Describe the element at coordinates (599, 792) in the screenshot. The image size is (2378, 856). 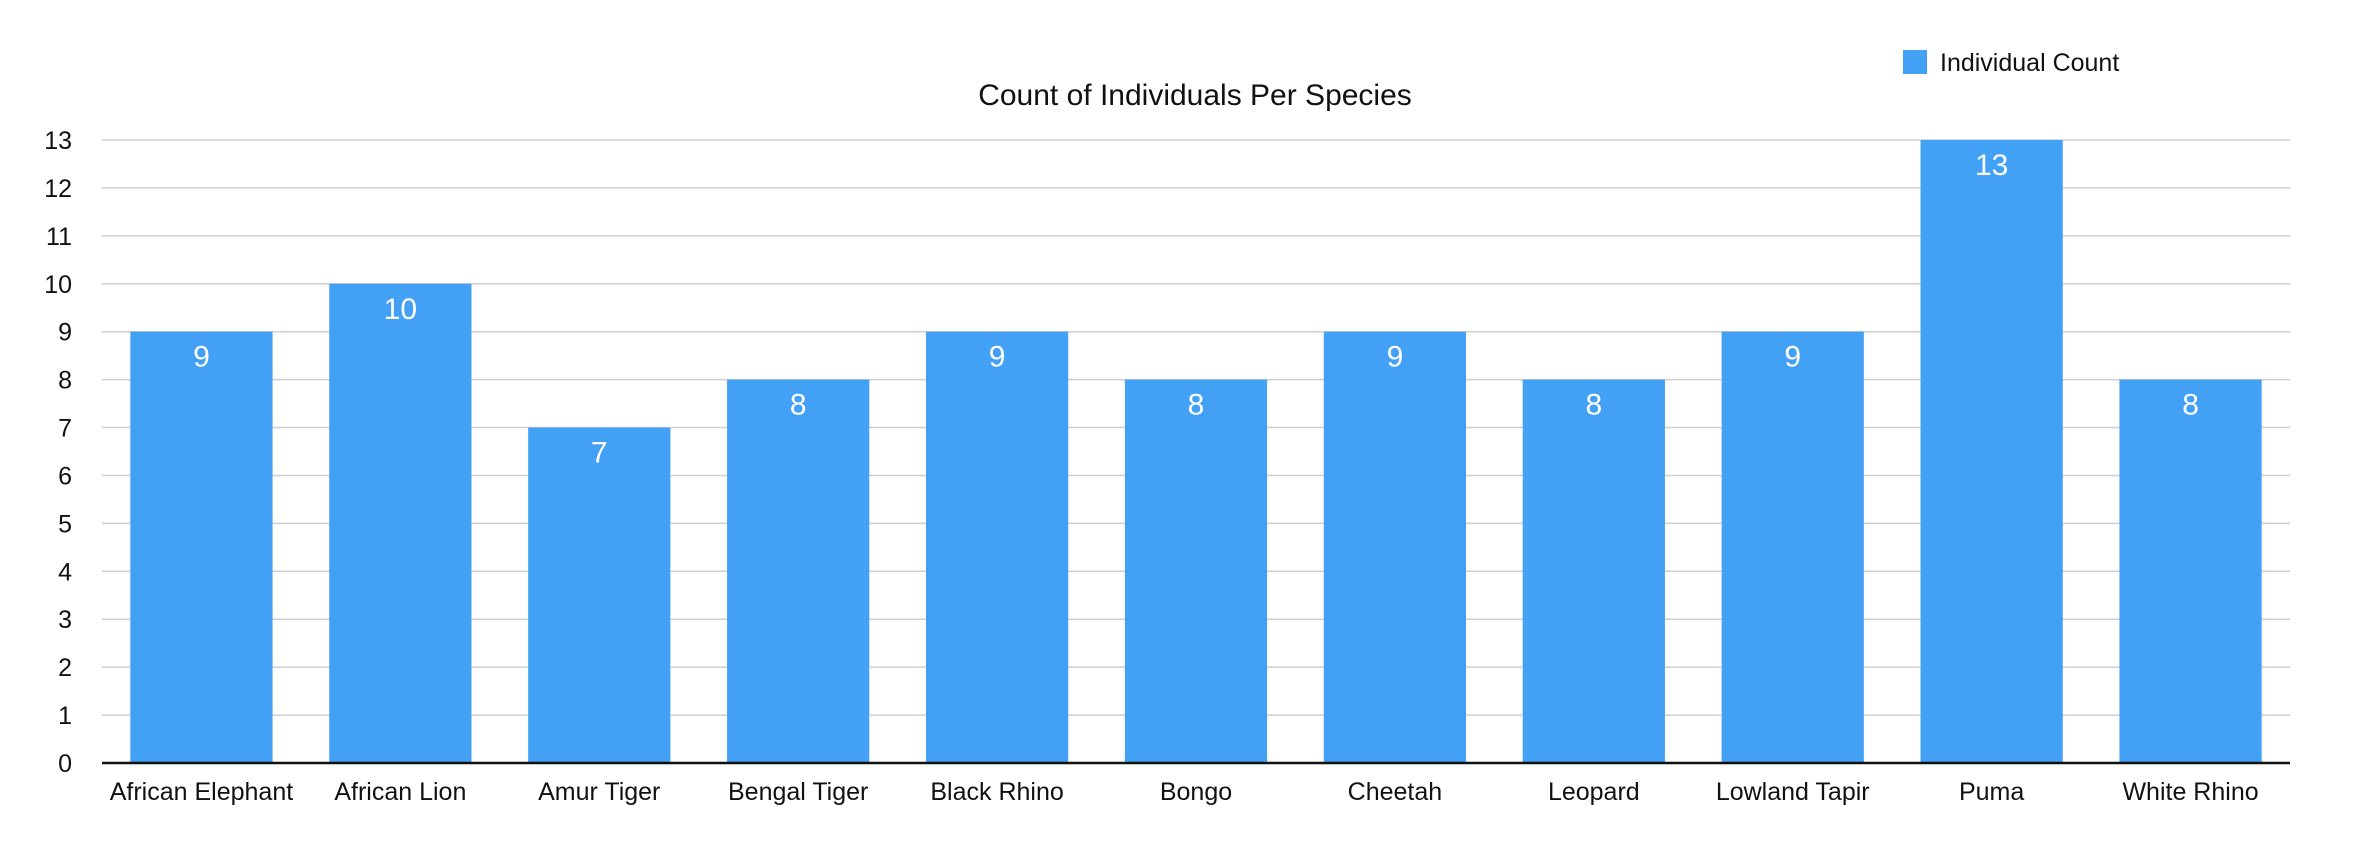
I see `x-tick-label: Amur Tiger` at that location.